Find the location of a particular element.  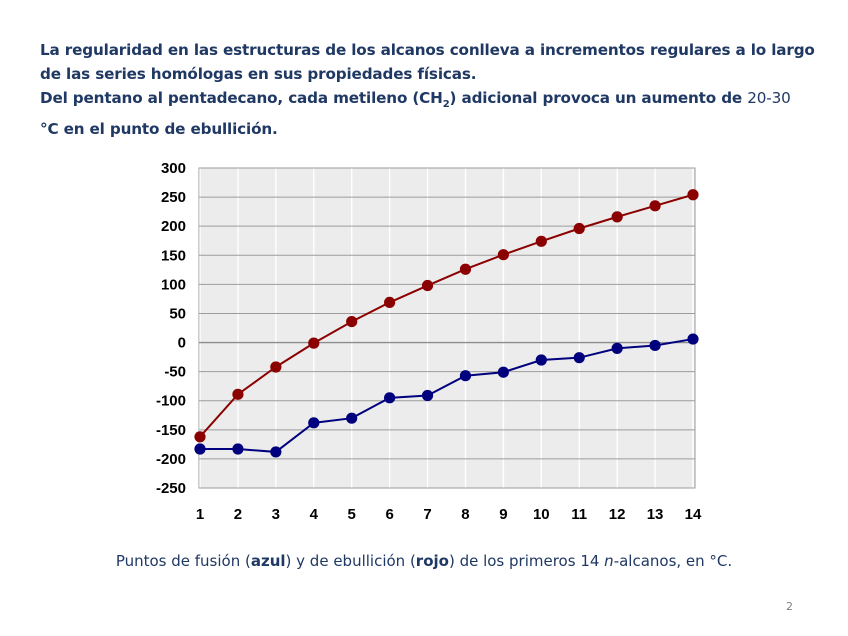

intro-line-2-b: ) adicional provoca un aumento de is located at coordinates (598, 98).